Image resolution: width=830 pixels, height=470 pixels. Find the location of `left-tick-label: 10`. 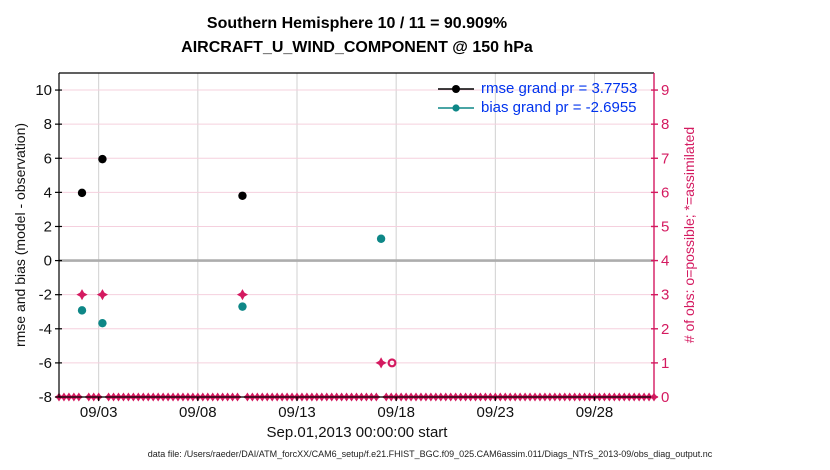

left-tick-label: 10 is located at coordinates (43, 90).